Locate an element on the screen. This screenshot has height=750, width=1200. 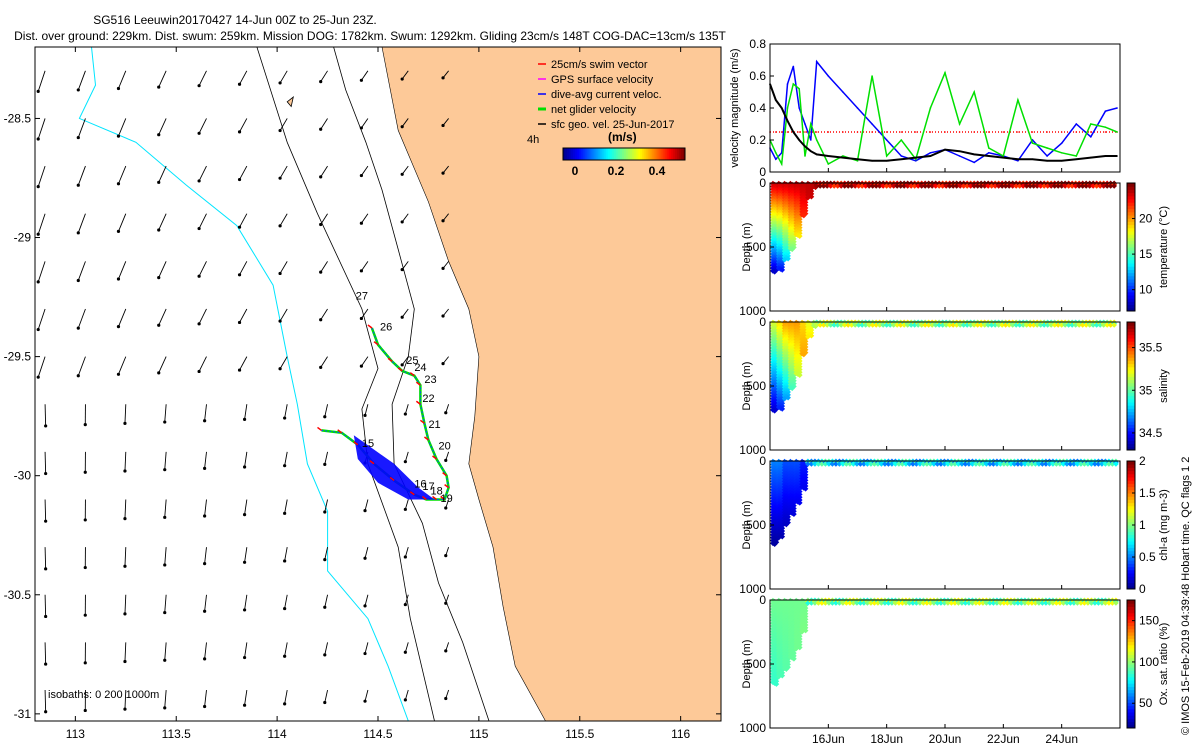
colorbar-tick-label: 0.5 is located at coordinates (1147, 557).